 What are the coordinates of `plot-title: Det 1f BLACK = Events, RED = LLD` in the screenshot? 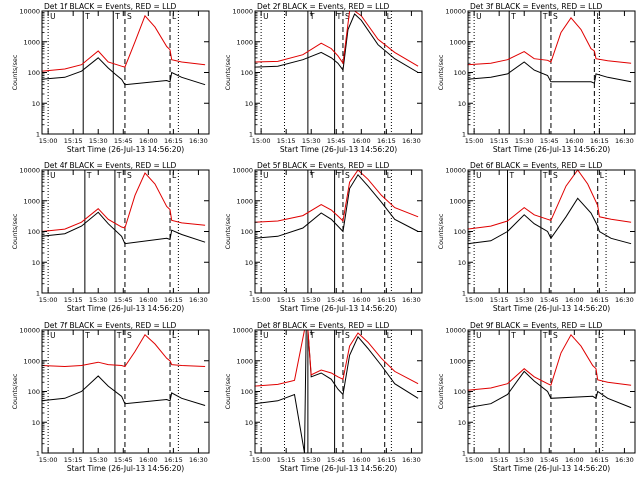 It's located at (110, 6).